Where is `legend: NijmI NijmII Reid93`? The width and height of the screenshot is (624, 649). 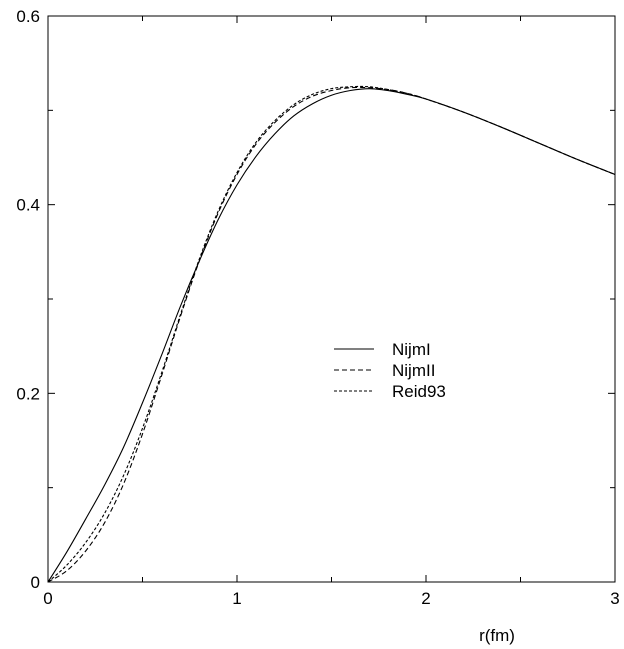
legend: NijmI NijmII Reid93 is located at coordinates (390, 370).